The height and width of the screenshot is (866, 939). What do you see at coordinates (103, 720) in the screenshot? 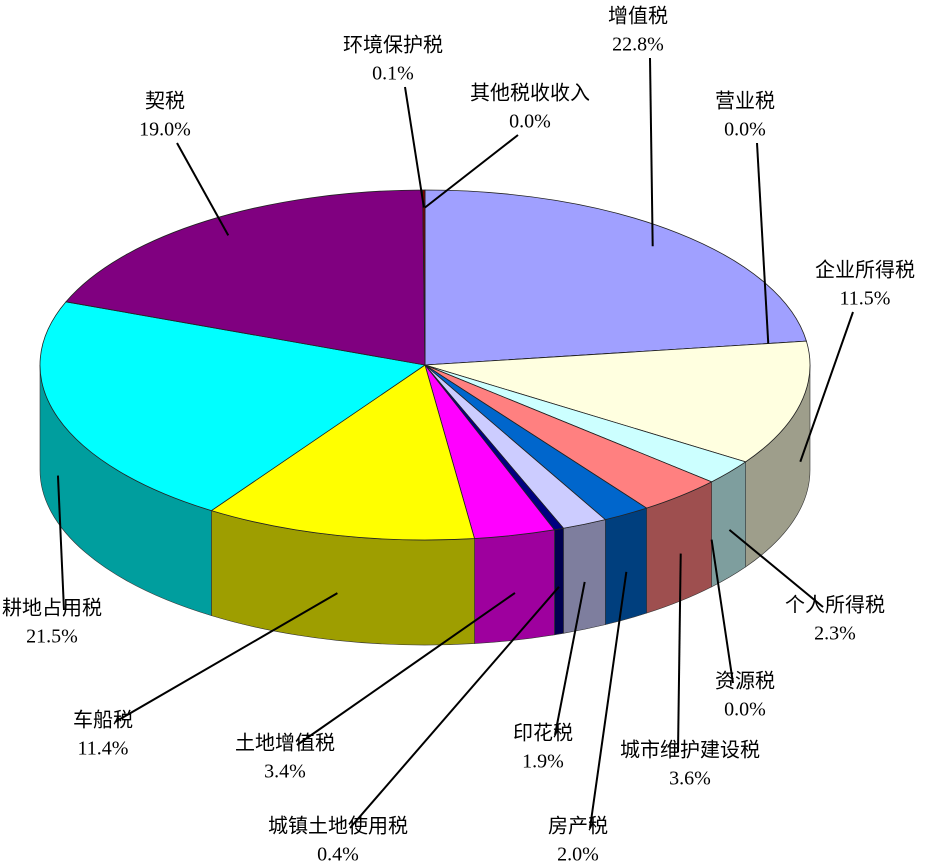
I see `category-label: 车船税` at bounding box center [103, 720].